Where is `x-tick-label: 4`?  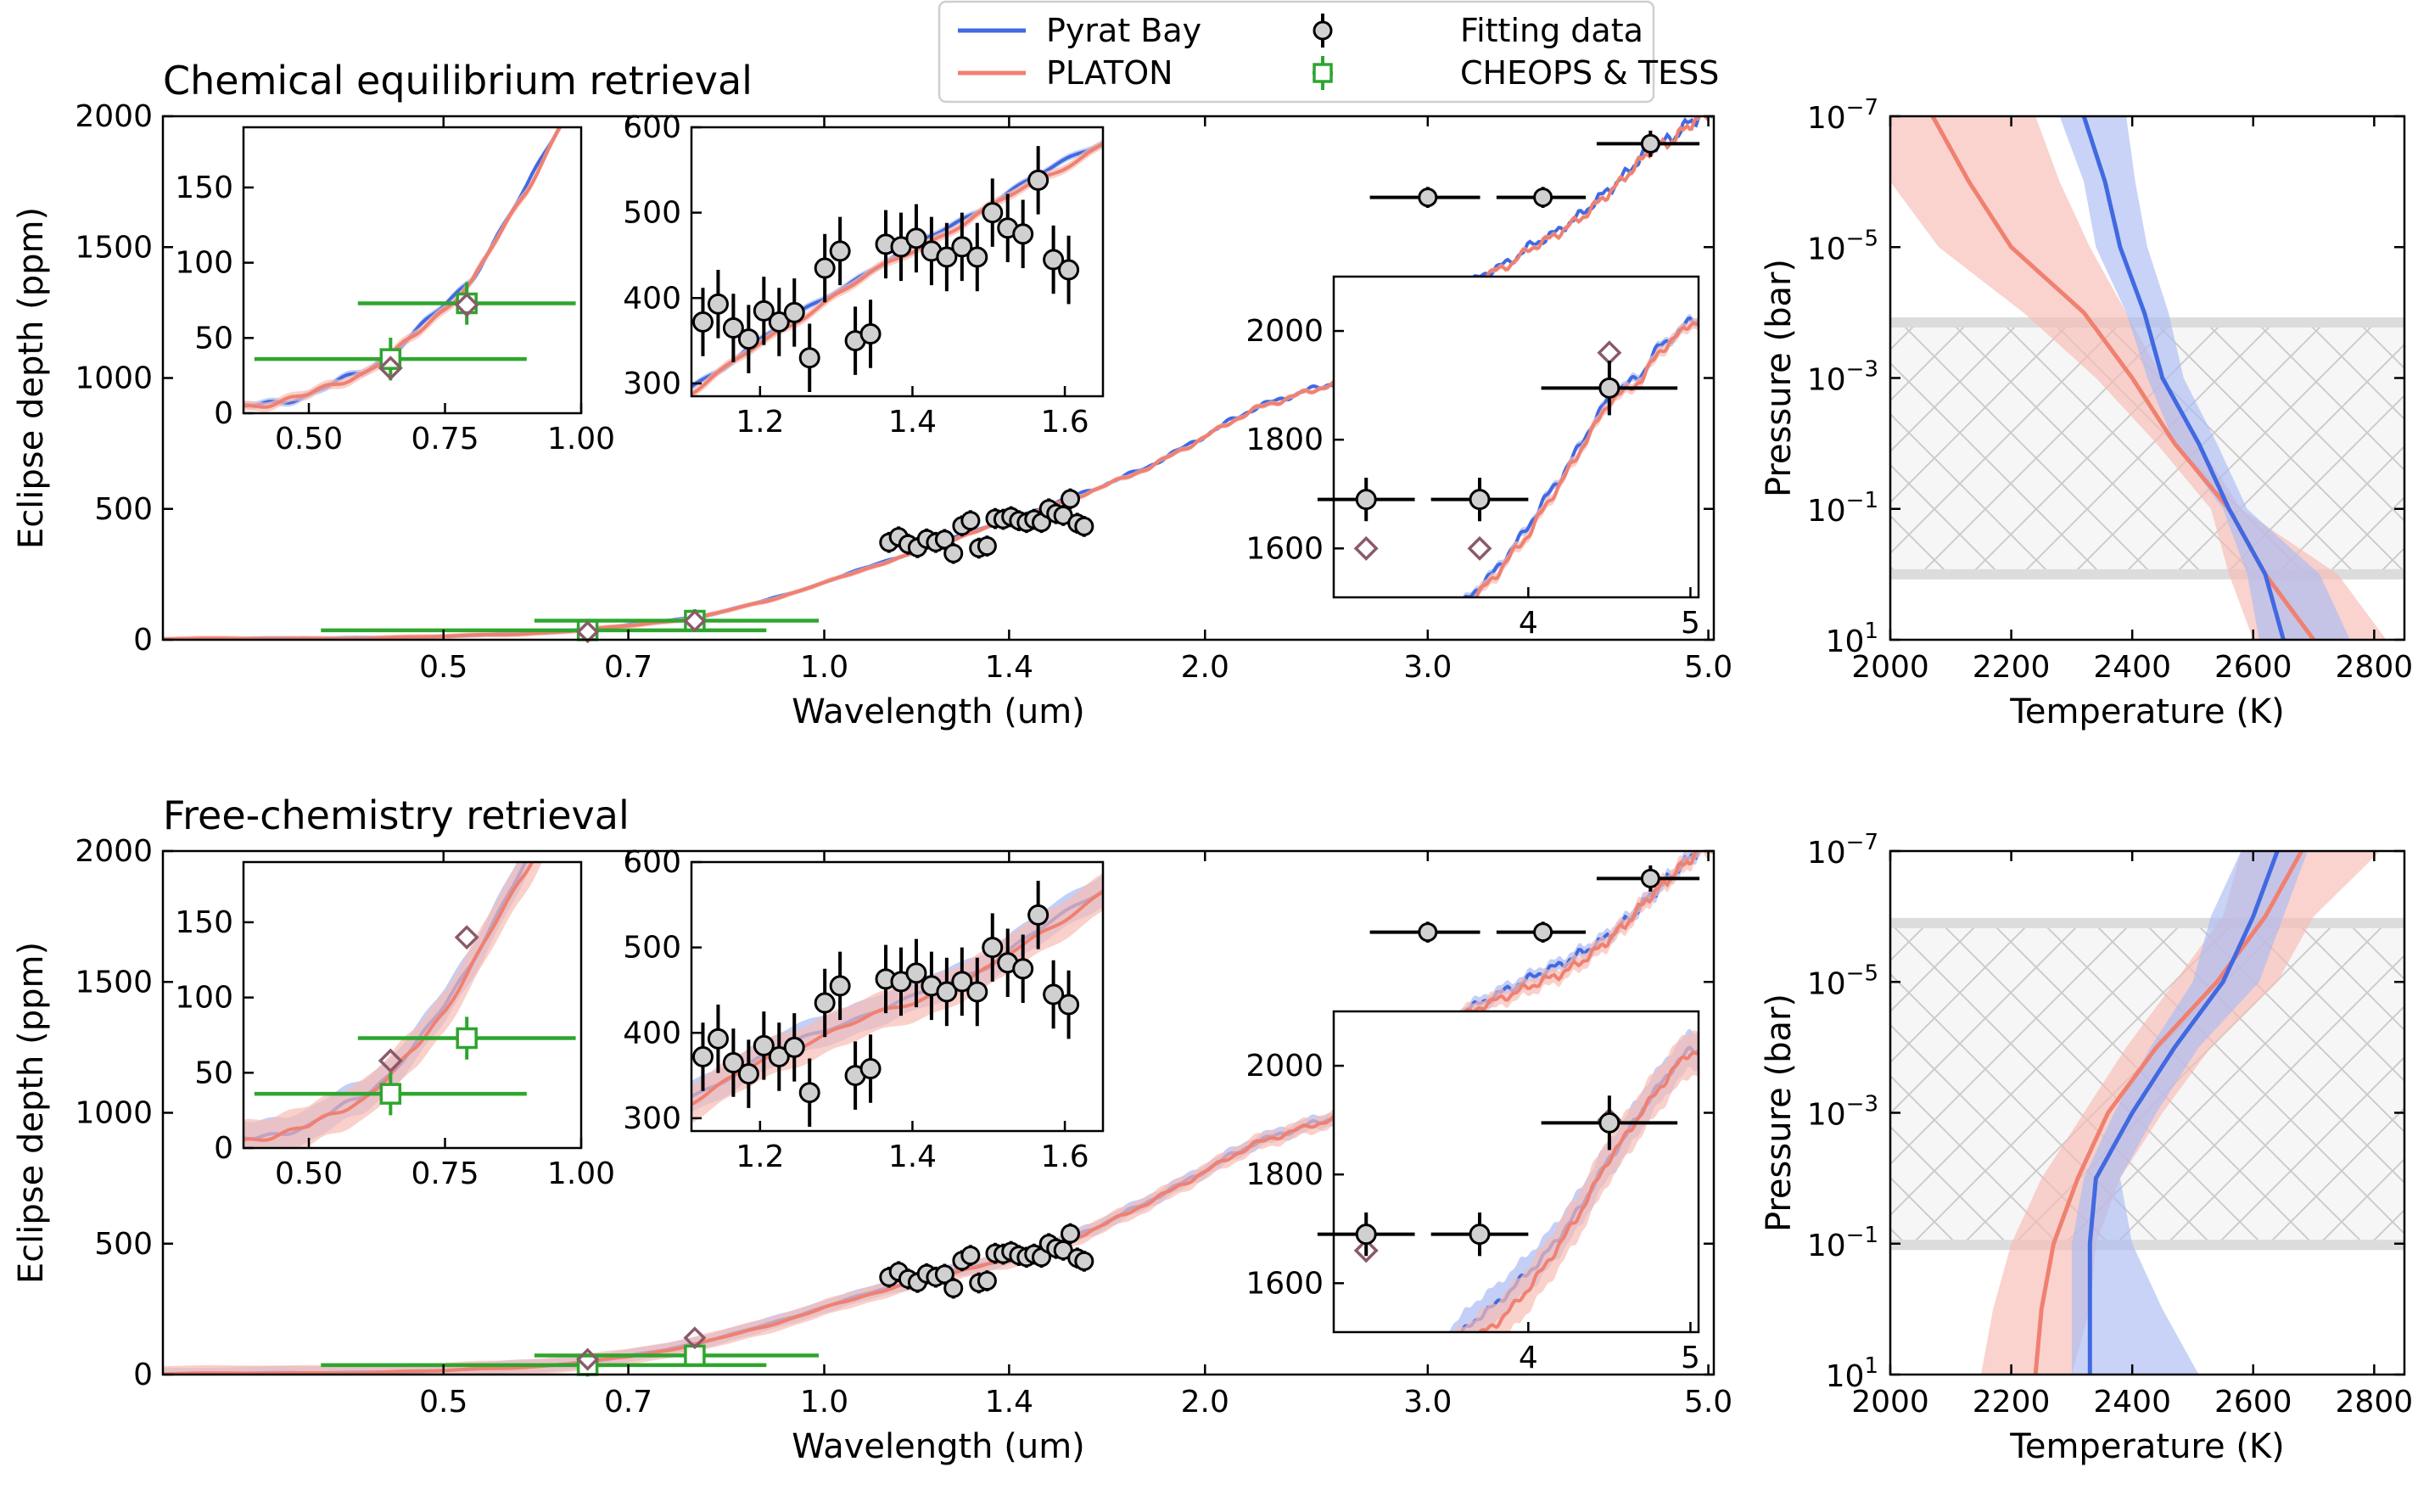
x-tick-label: 4 is located at coordinates (1528, 624).